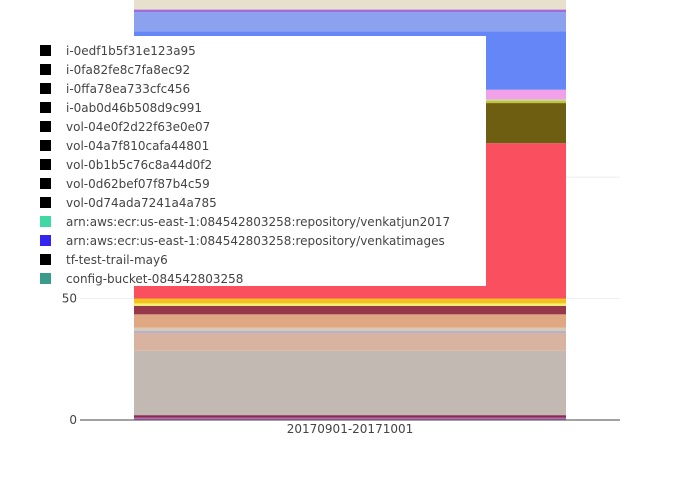  Describe the element at coordinates (117, 259) in the screenshot. I see `legend-label: tf-test-trail-may6` at that location.